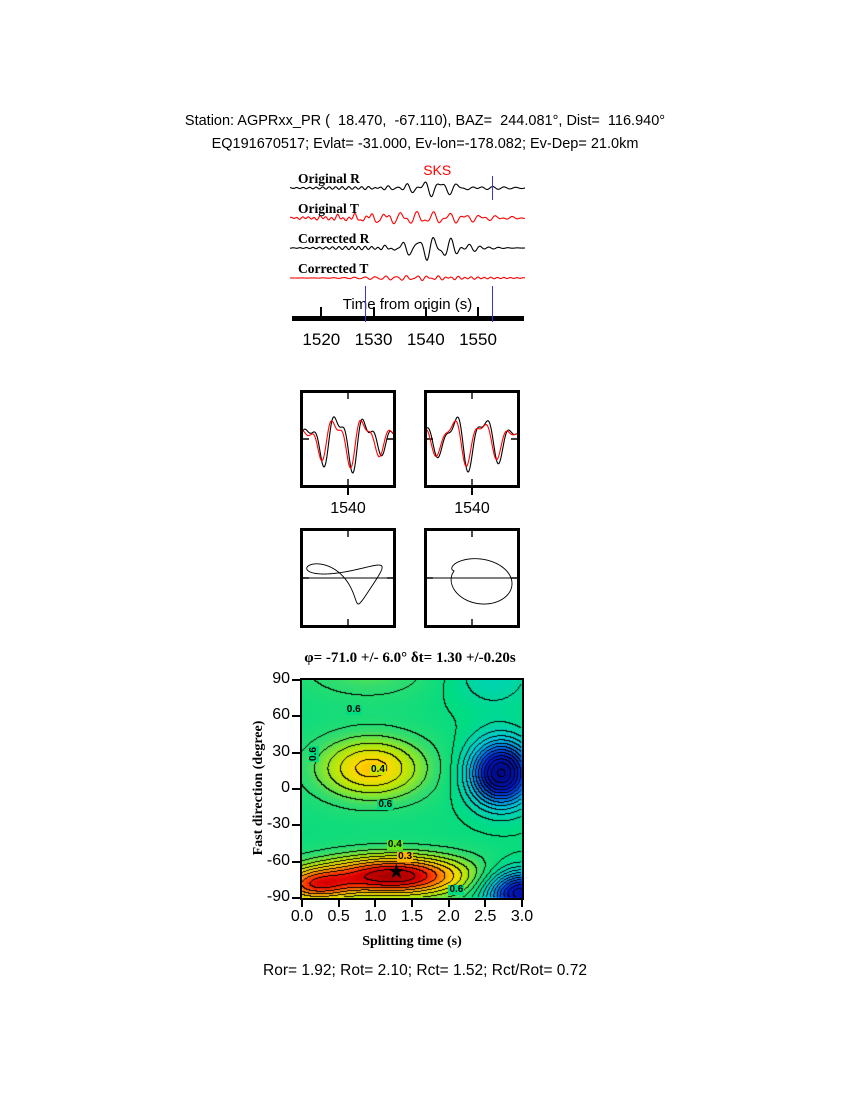 The width and height of the screenshot is (850, 1100). I want to click on misfit-ytick-label: 60, so click(281, 715).